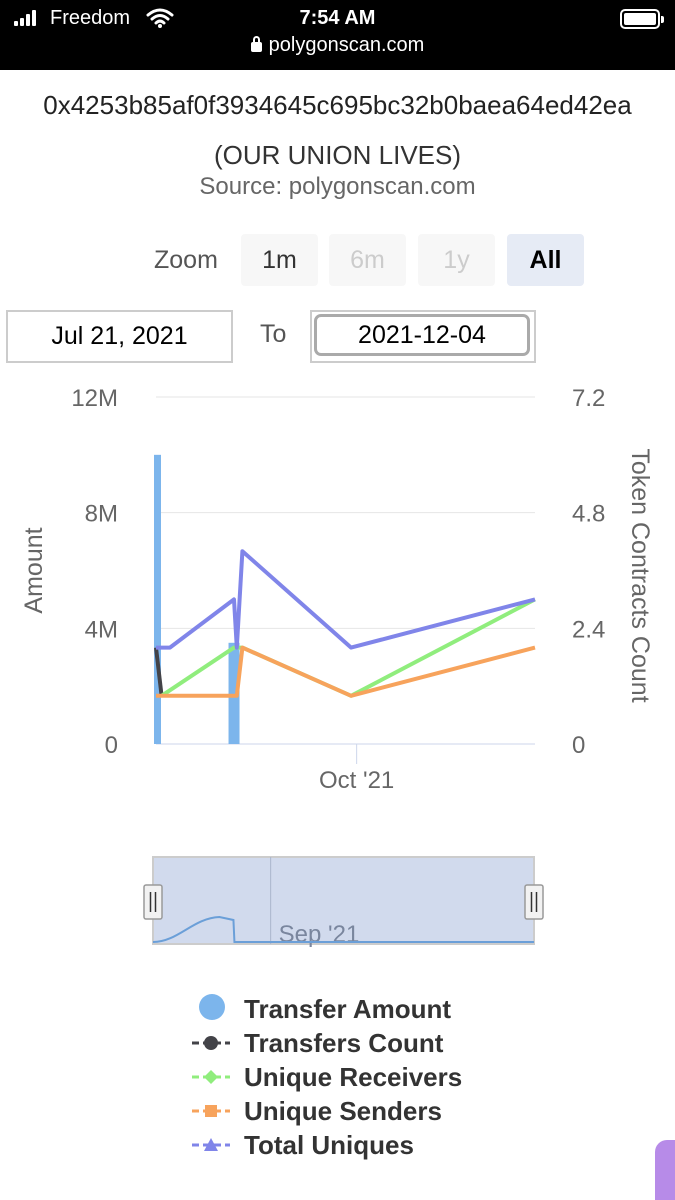  What do you see at coordinates (588, 514) in the screenshot?
I see `y-right-tick-label: 4.8` at bounding box center [588, 514].